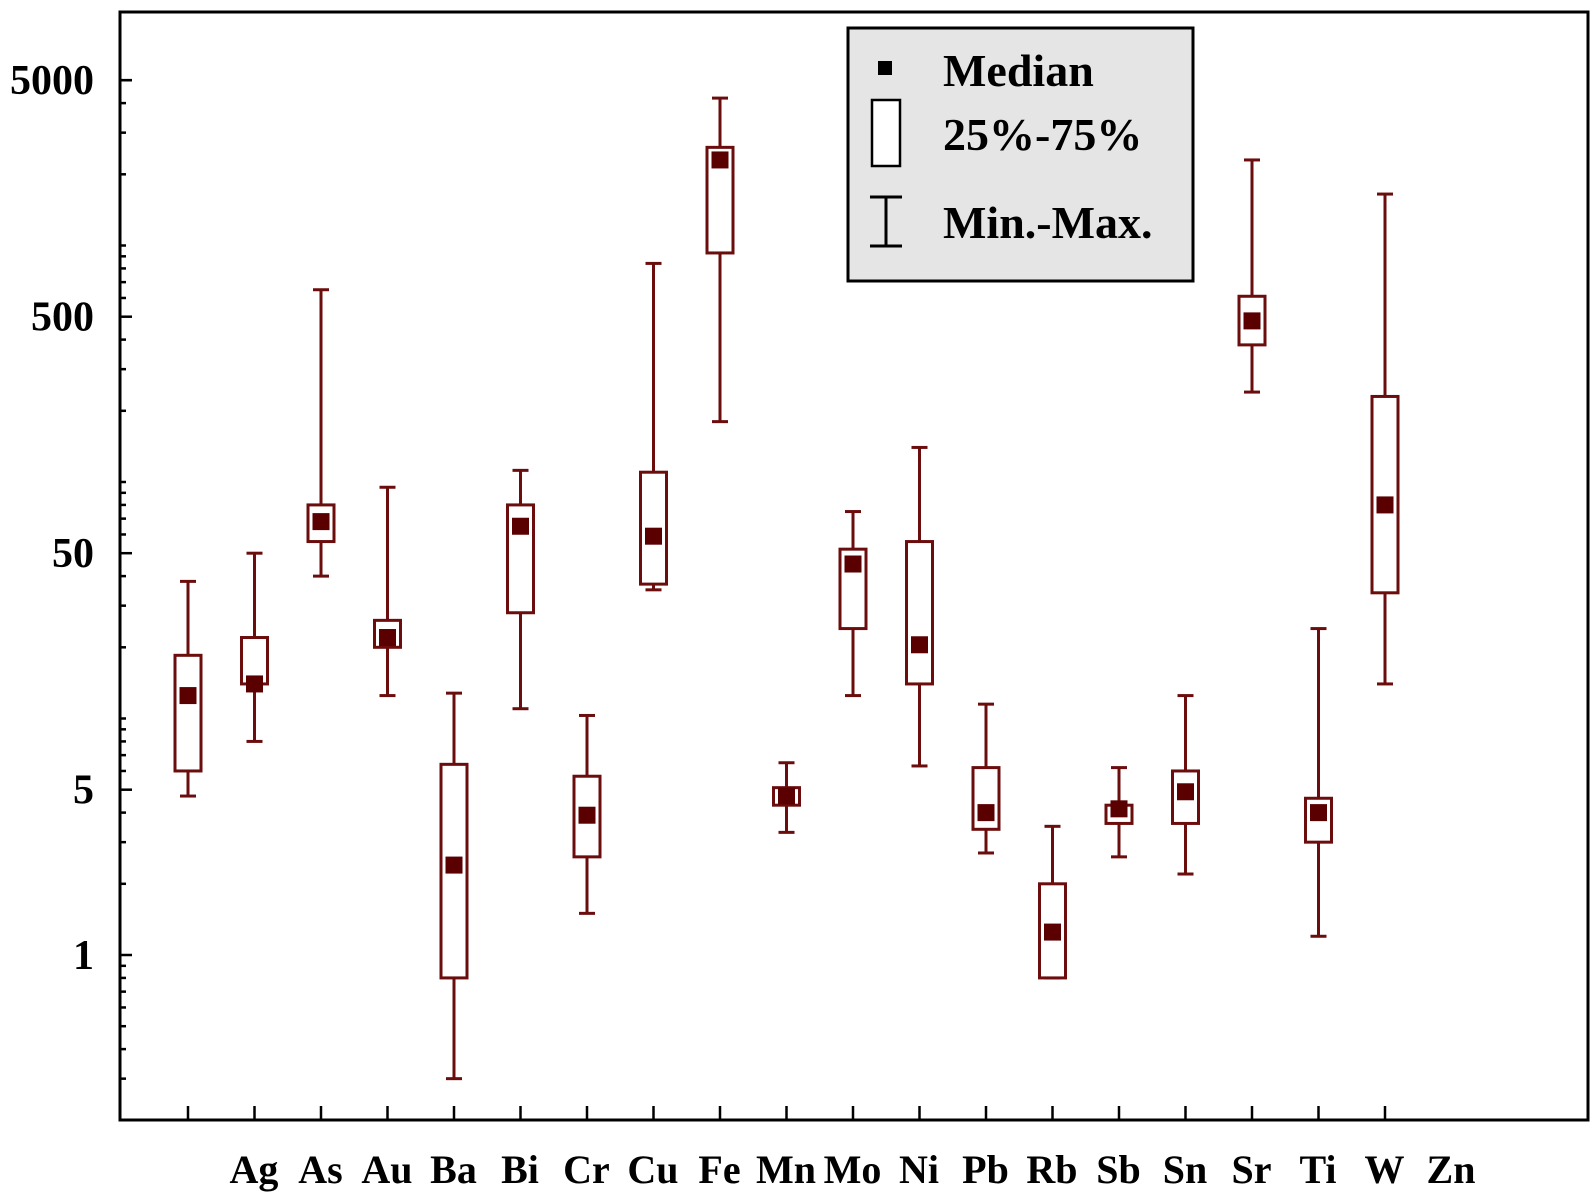 This screenshot has height=1194, width=1593. What do you see at coordinates (62, 318) in the screenshot?
I see `y-tick-label: 500` at bounding box center [62, 318].